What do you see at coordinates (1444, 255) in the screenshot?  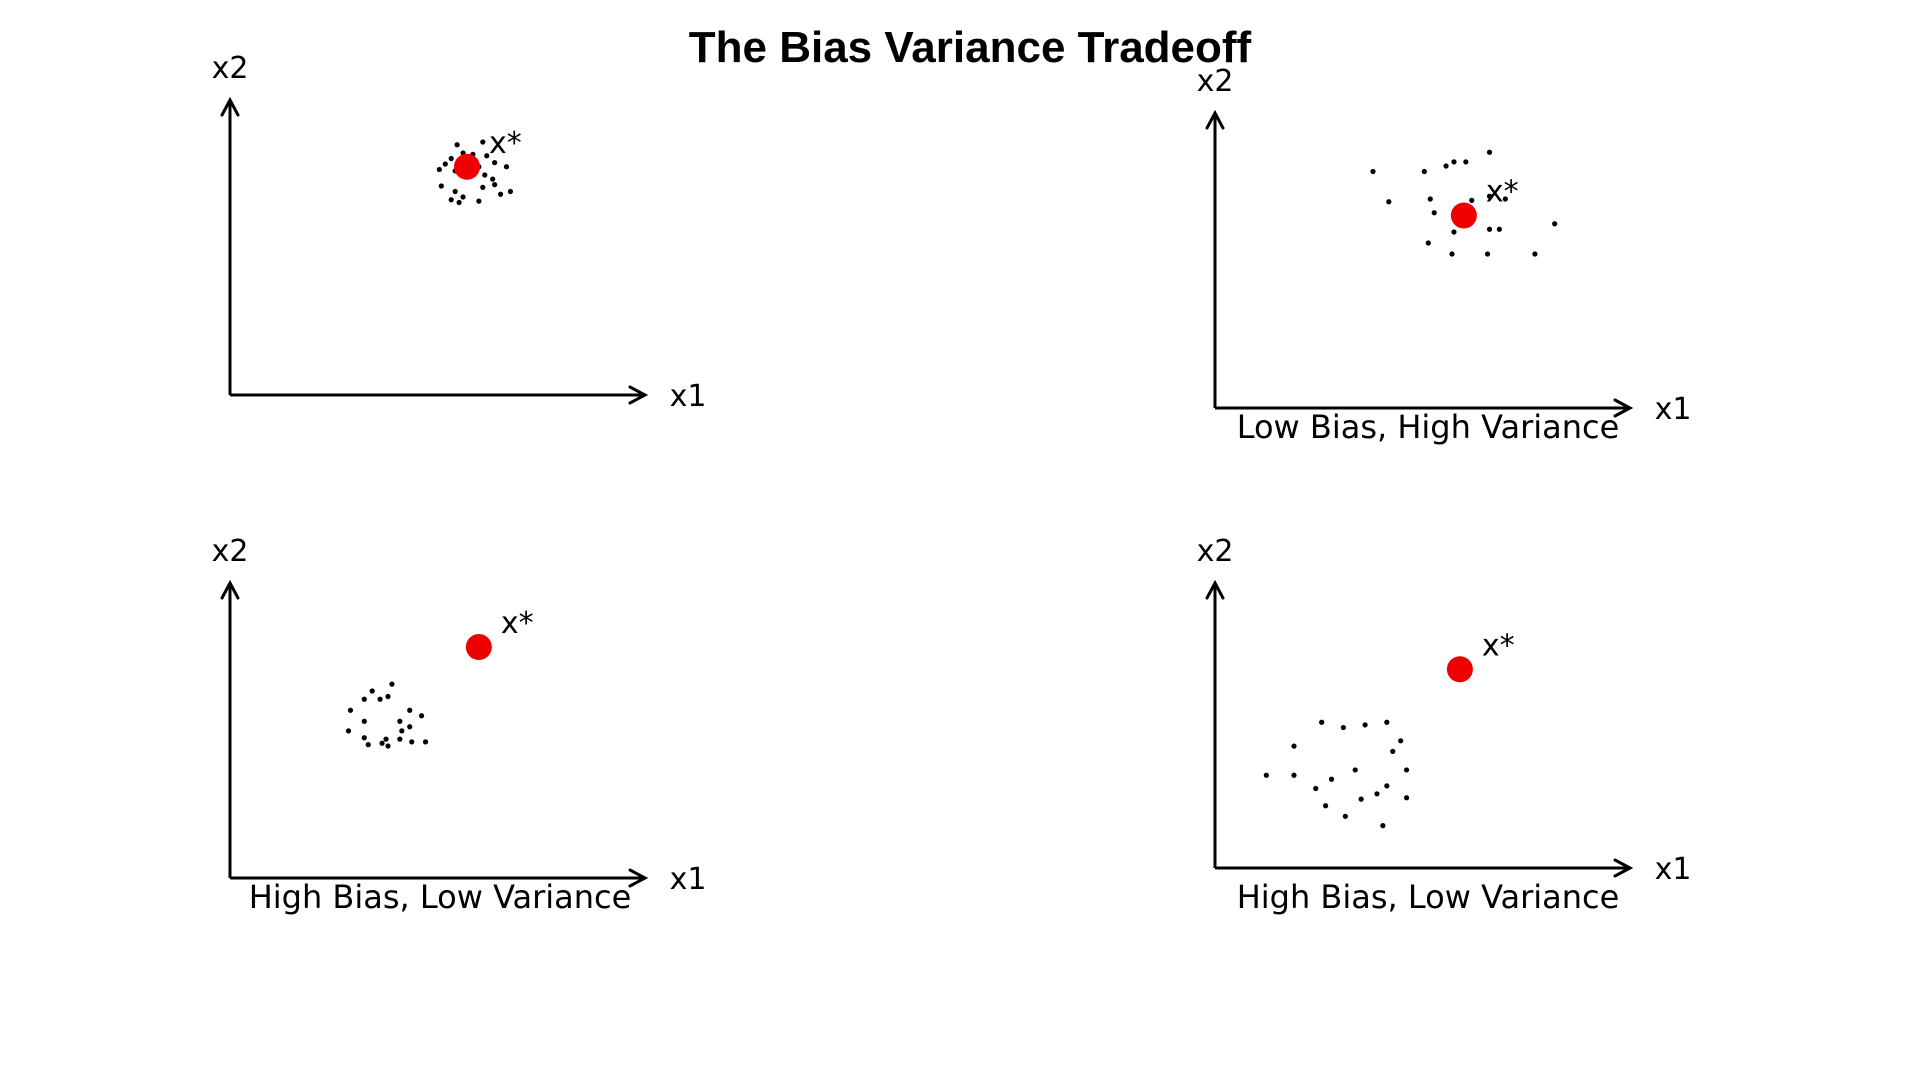 I see `panel-2: x1 x2 Low Bias, High Variance x*` at bounding box center [1444, 255].